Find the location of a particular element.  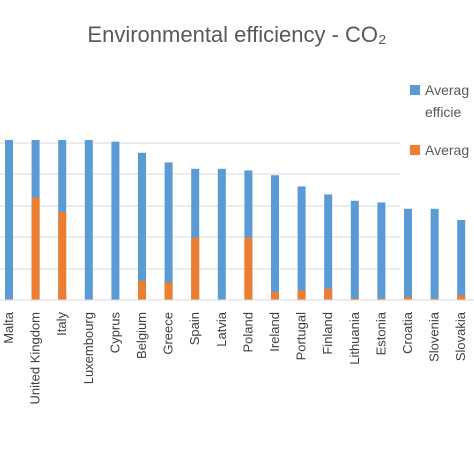

x-tick-label: Portugal is located at coordinates (301, 336).